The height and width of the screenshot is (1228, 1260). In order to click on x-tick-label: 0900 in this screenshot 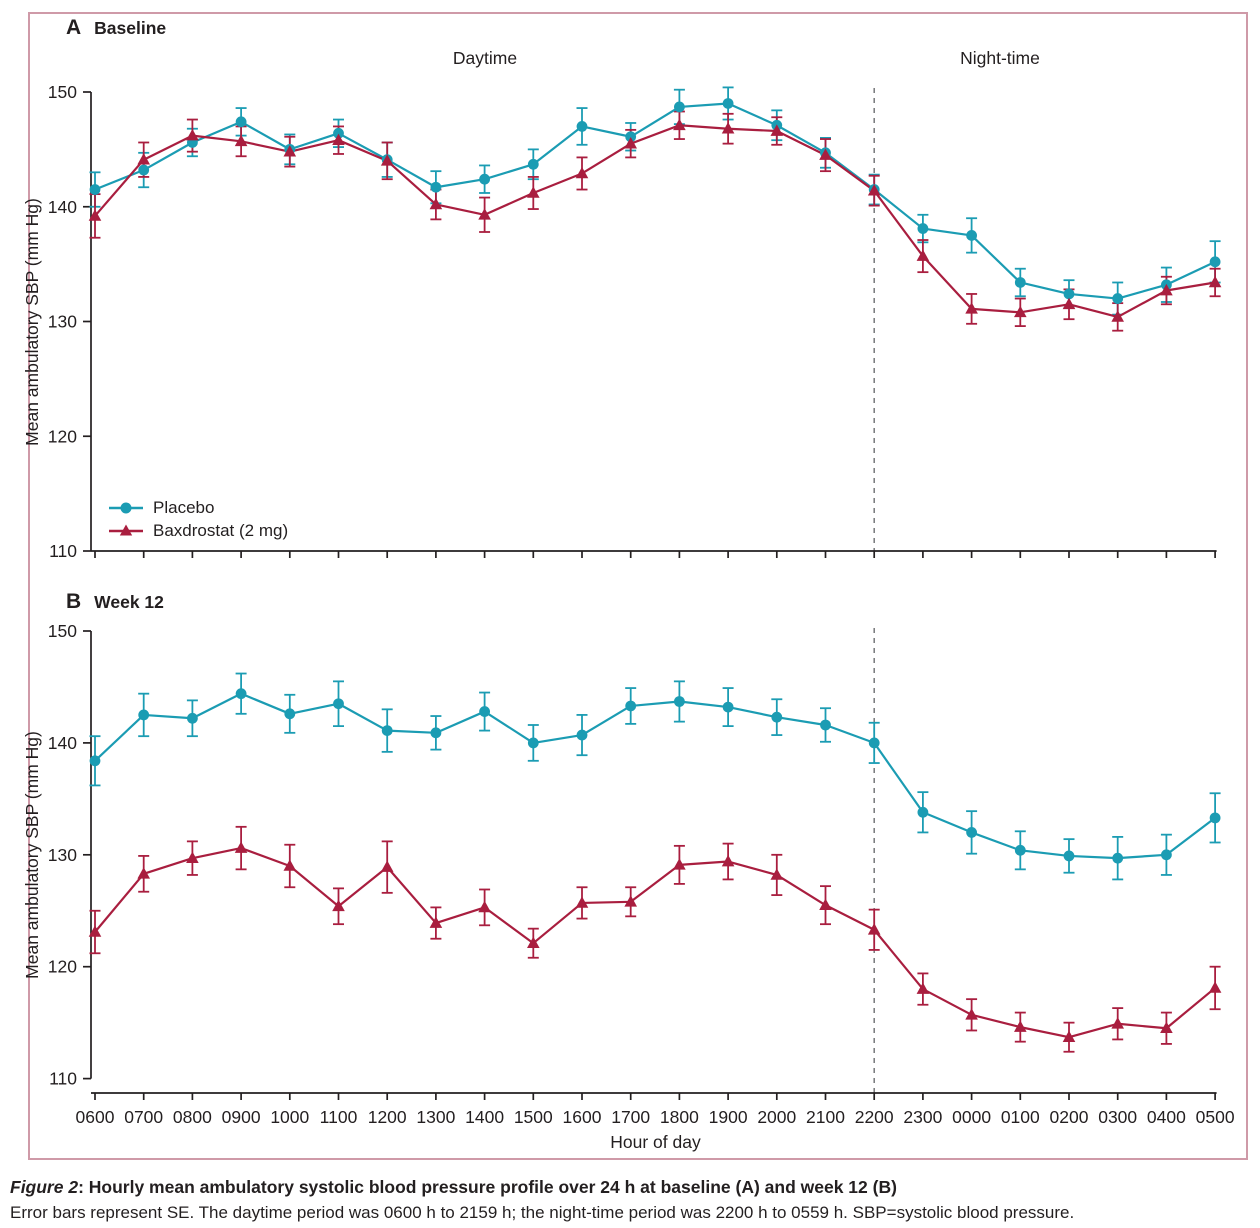, I will do `click(241, 1117)`.